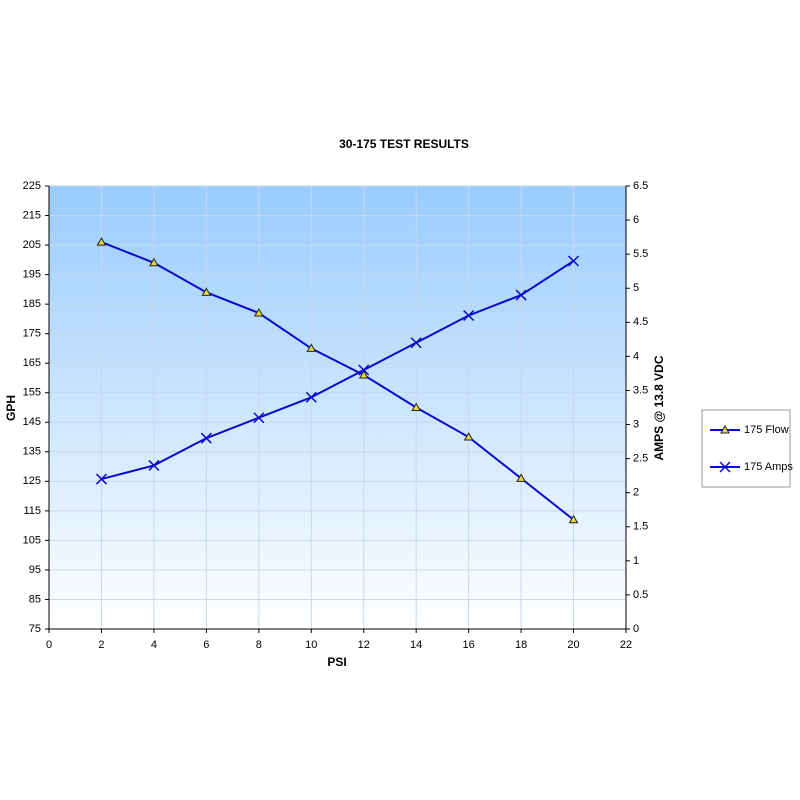 The width and height of the screenshot is (800, 800). Describe the element at coordinates (32, 452) in the screenshot. I see `y-tick-label: 135` at that location.